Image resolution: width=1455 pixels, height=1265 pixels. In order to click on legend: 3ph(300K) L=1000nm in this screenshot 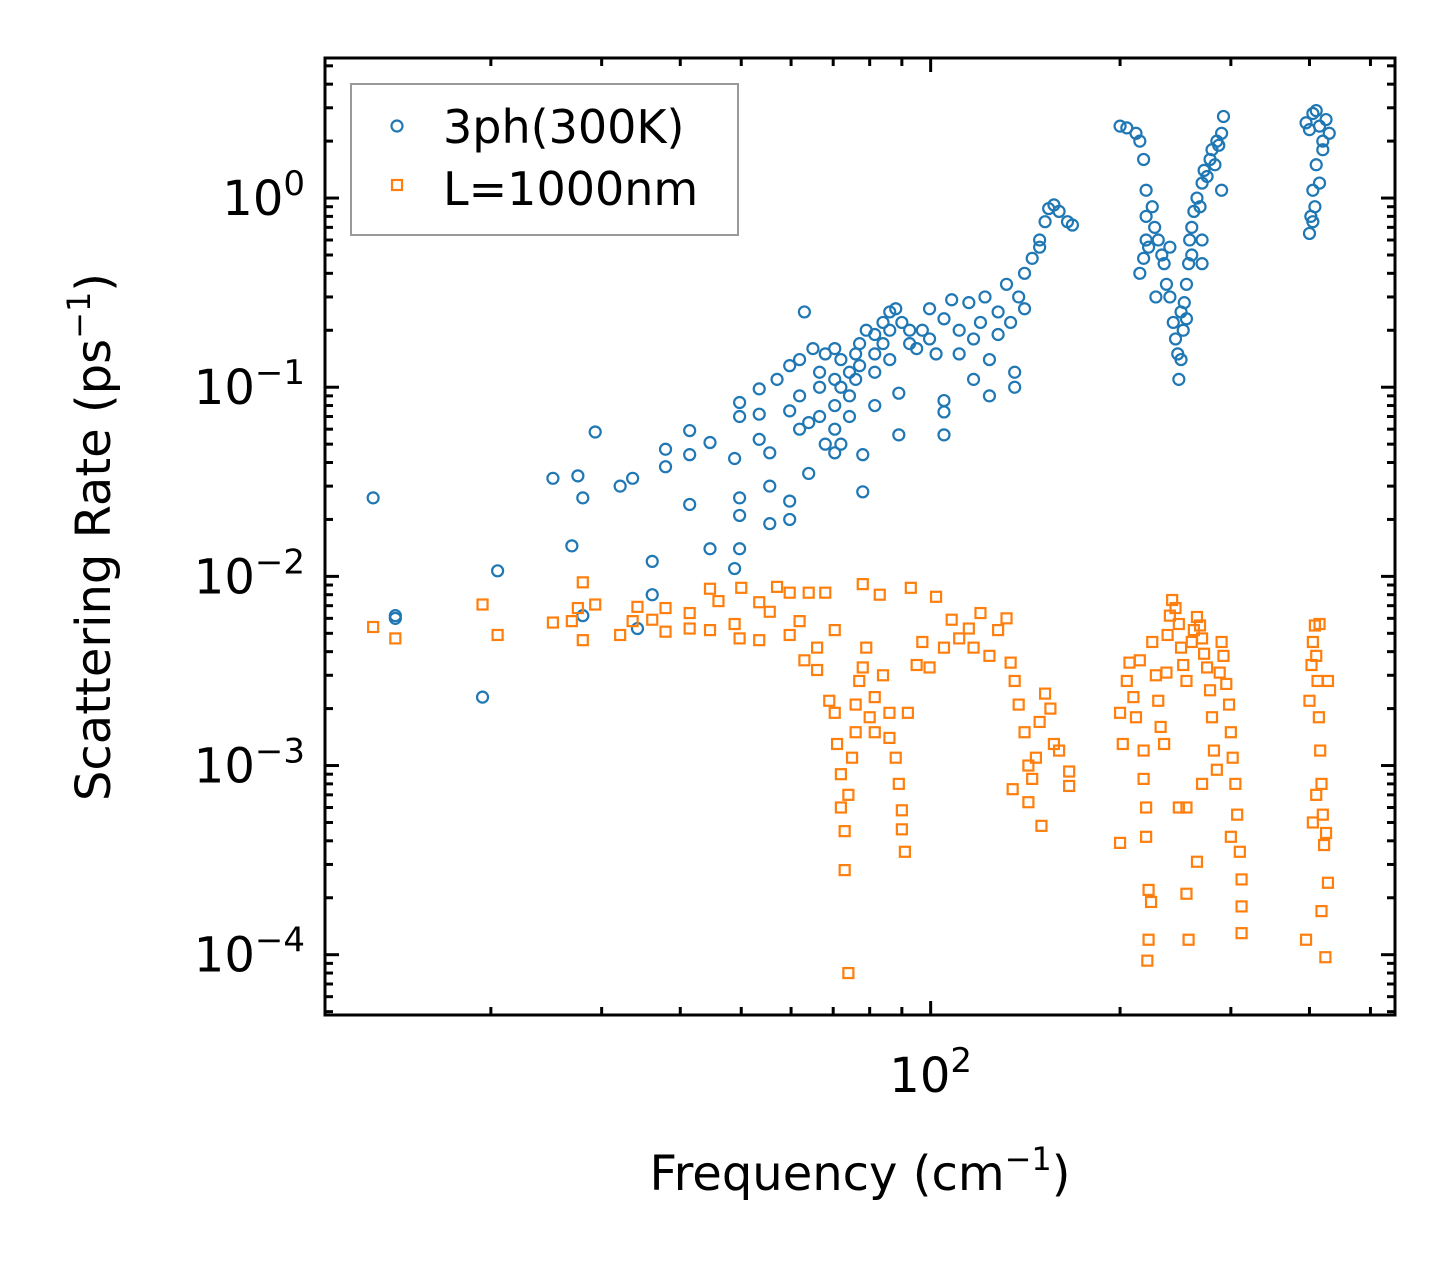, I will do `click(544, 159)`.